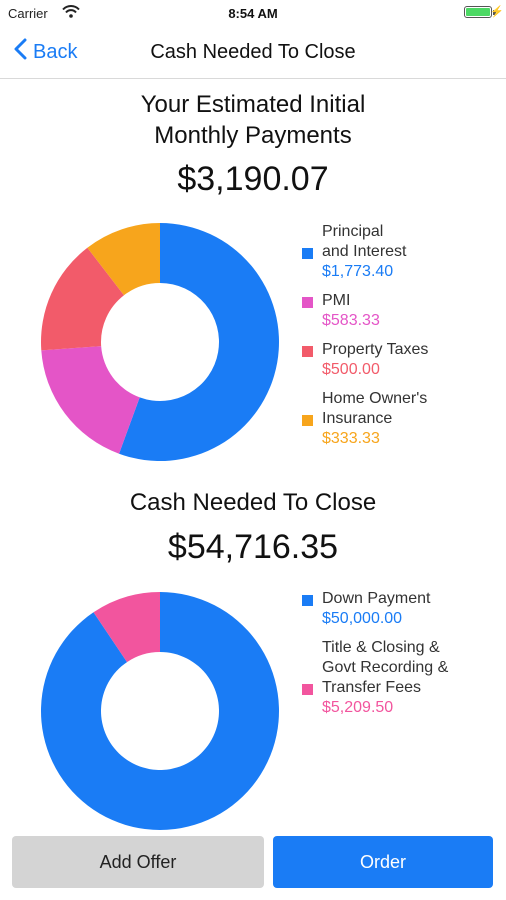 This screenshot has width=506, height=900. Describe the element at coordinates (71, 13) in the screenshot. I see `wifi-icon` at that location.